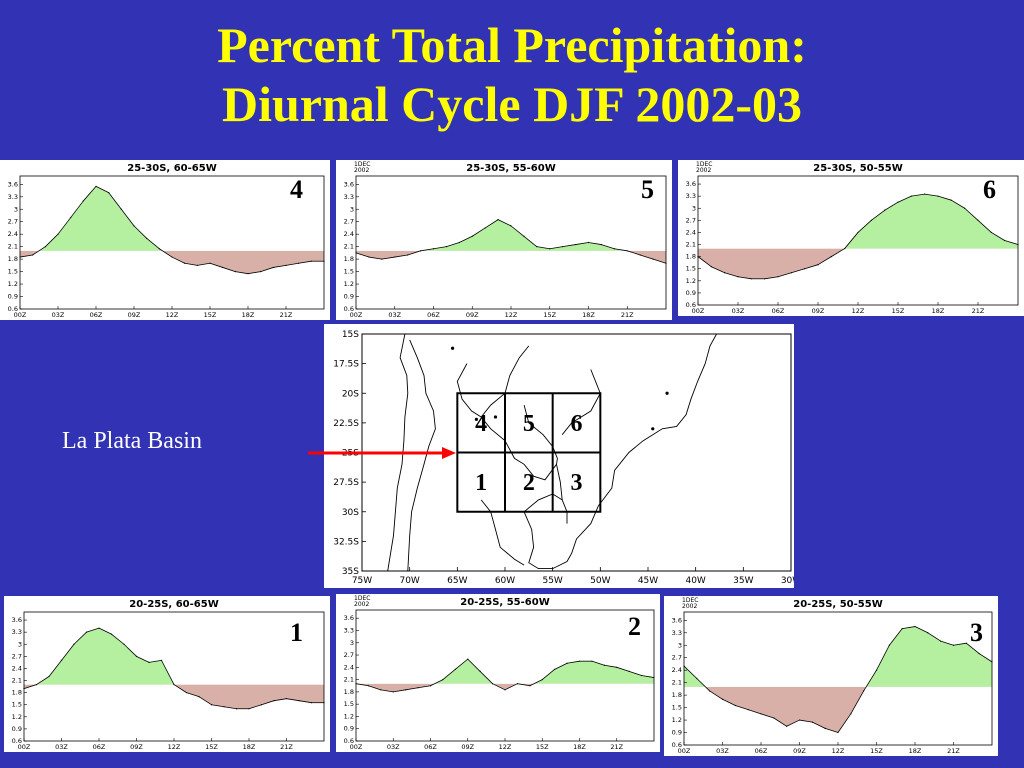  I want to click on arrow-head, so click(449, 453).